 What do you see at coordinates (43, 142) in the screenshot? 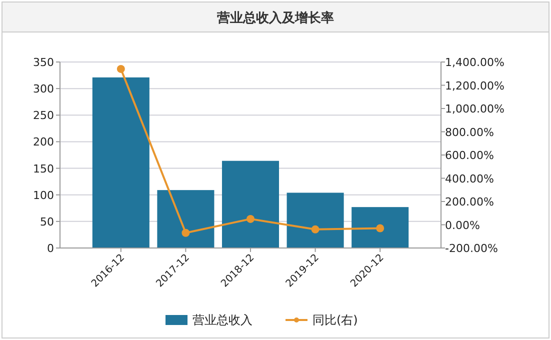
I see `y-tick-label: 200` at bounding box center [43, 142].